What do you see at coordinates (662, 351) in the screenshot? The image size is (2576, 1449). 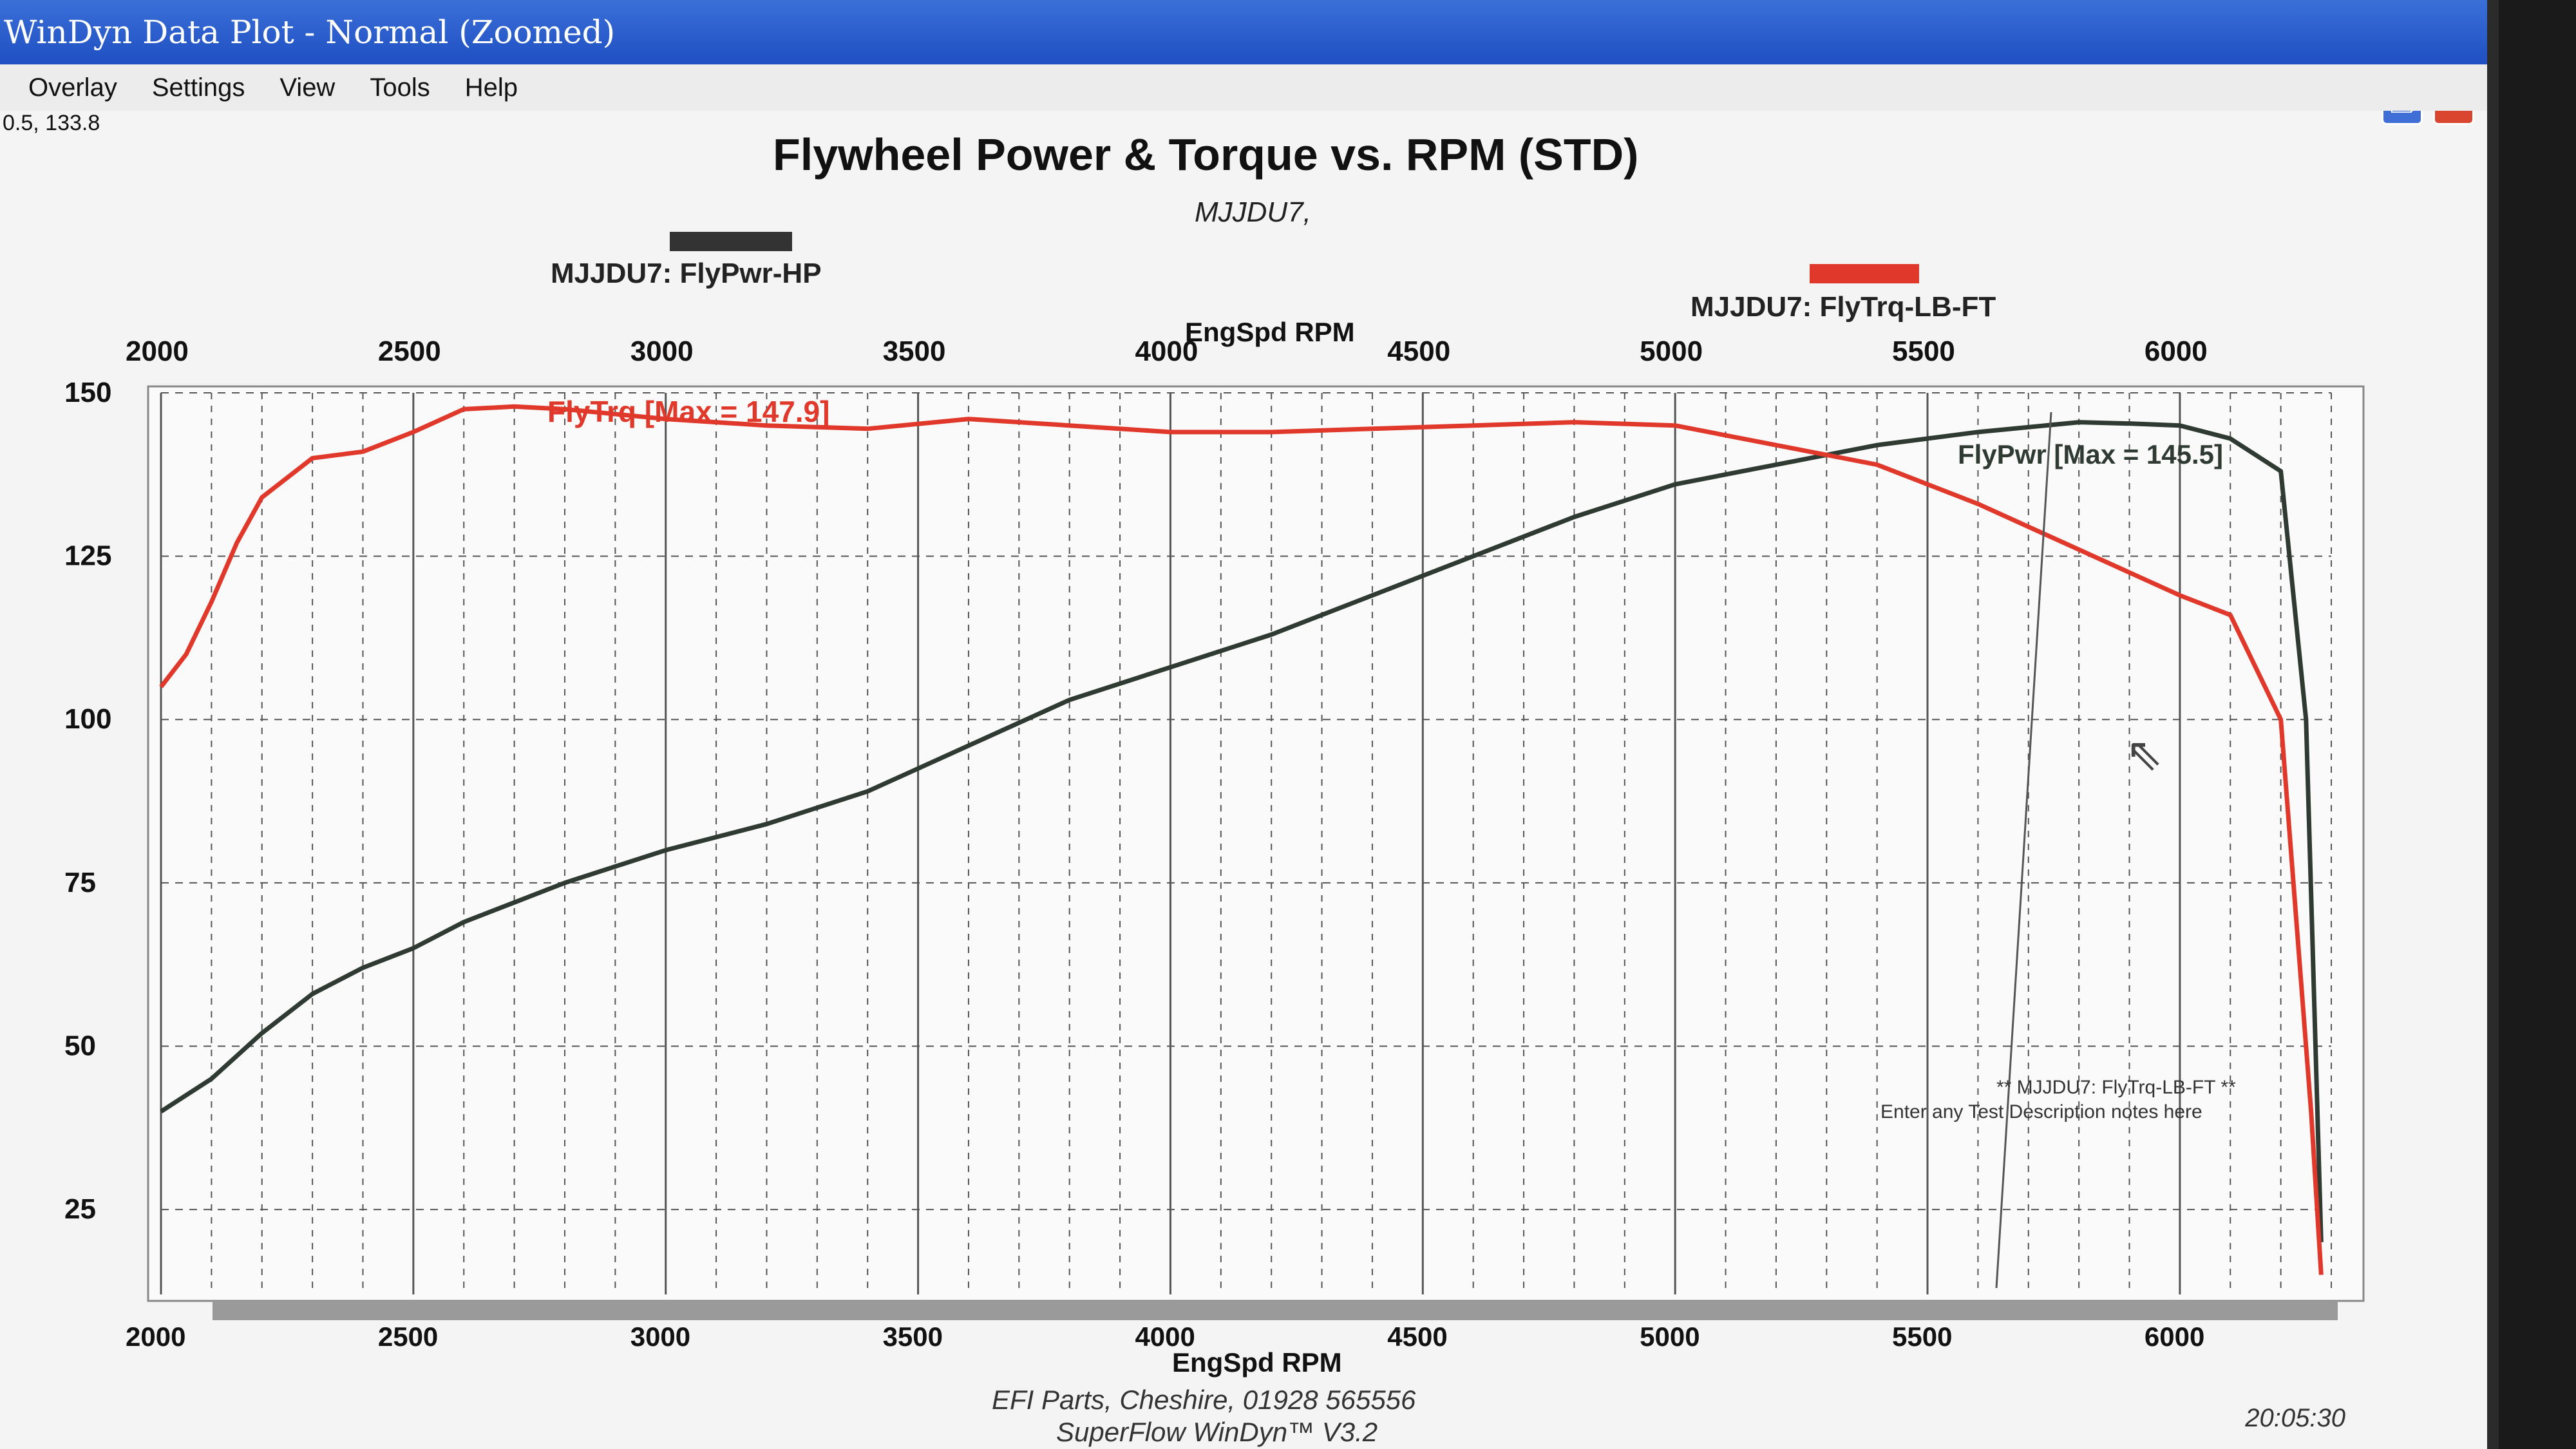 I see `x-tick-label-top: 3000` at bounding box center [662, 351].